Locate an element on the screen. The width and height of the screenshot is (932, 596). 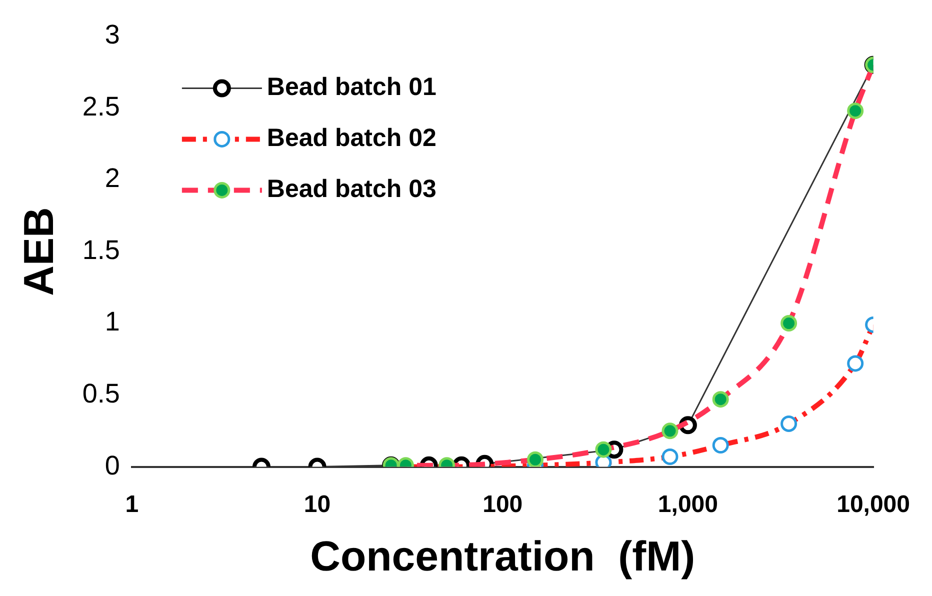
y-tick-label: 1.5 is located at coordinates (101, 249).